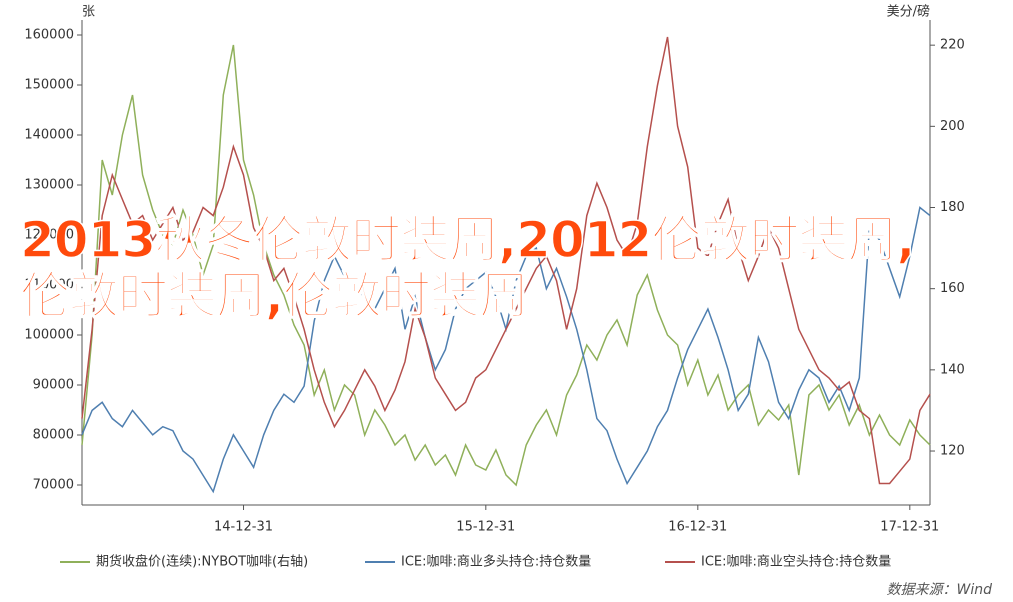  What do you see at coordinates (952, 45) in the screenshot?
I see `y2-tick-label: 220` at bounding box center [952, 45].